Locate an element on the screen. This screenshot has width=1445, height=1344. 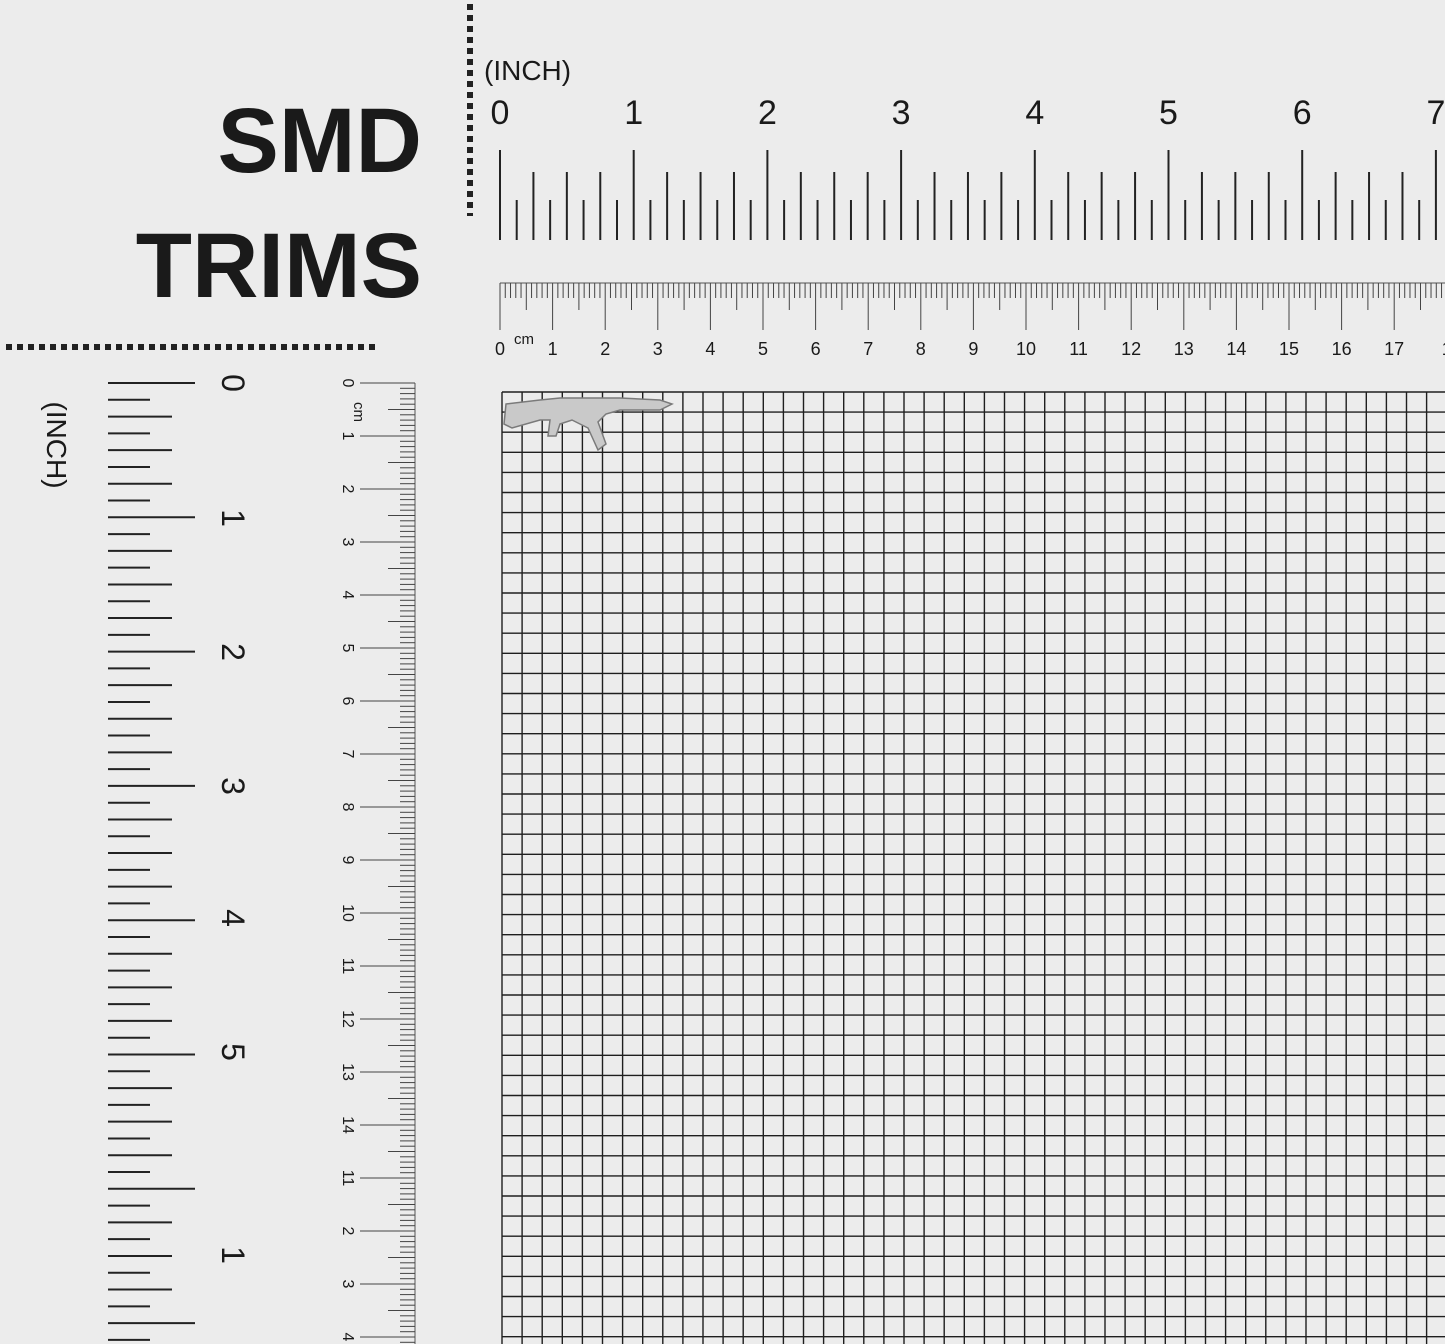
product-icon is located at coordinates (588, 424).